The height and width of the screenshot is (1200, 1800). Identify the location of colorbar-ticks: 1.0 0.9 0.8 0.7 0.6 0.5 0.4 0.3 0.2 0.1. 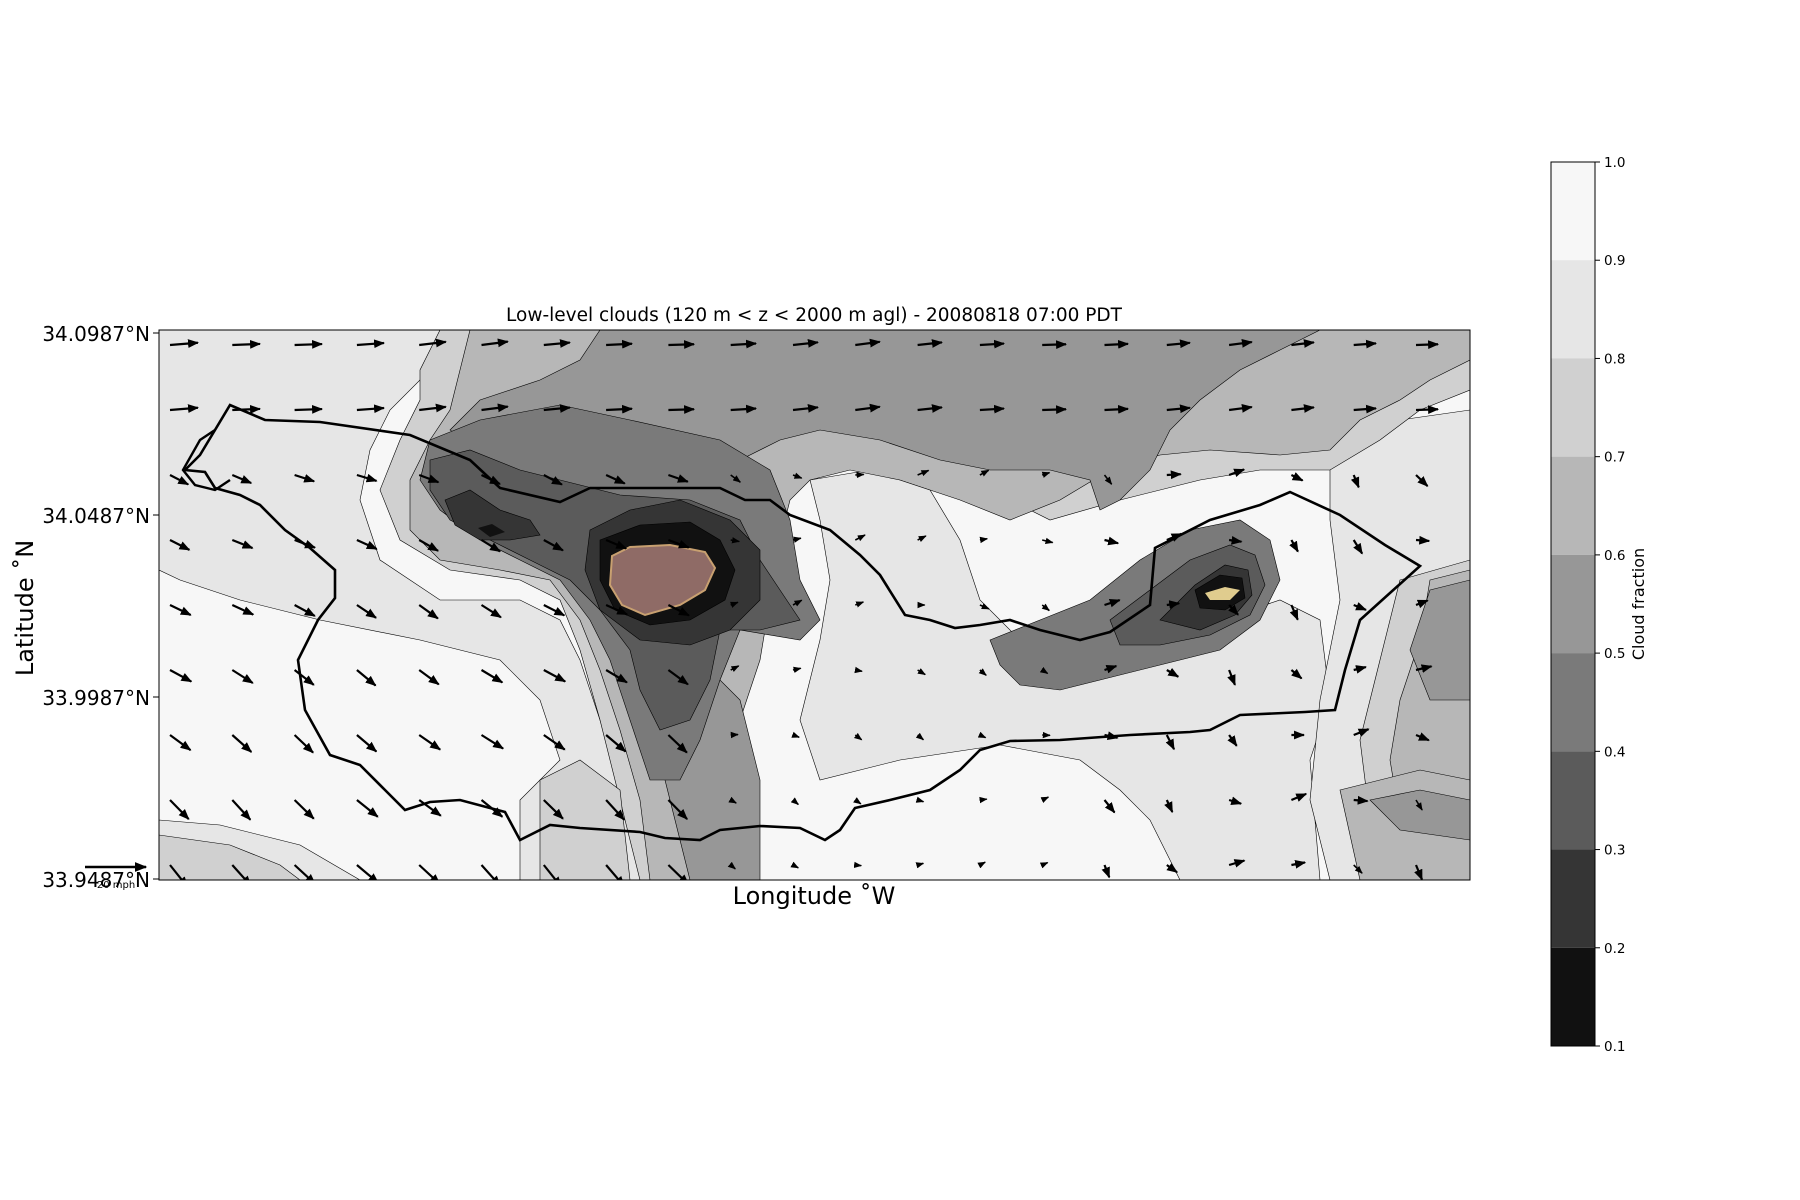
(1610, 605).